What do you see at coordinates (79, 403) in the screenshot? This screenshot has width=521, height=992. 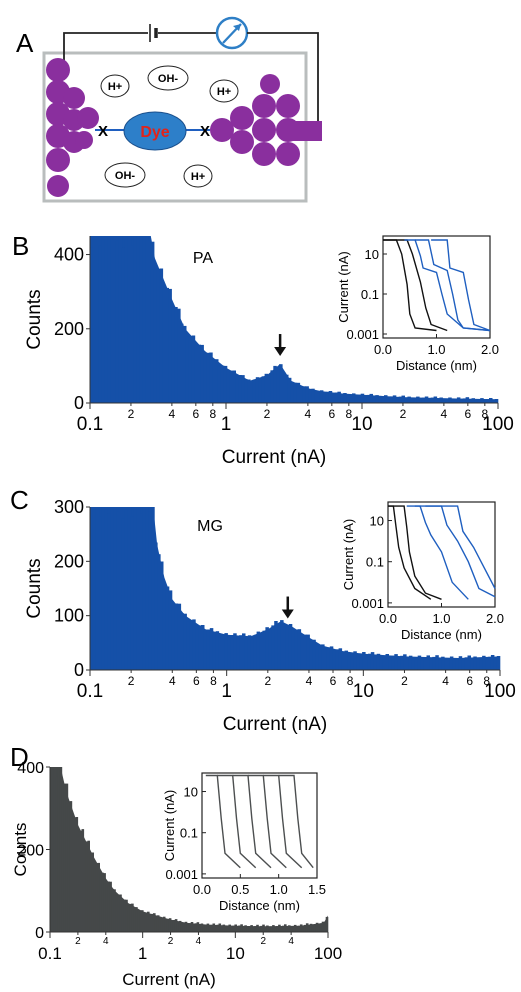 I see `y-tick-label: 0` at bounding box center [79, 403].